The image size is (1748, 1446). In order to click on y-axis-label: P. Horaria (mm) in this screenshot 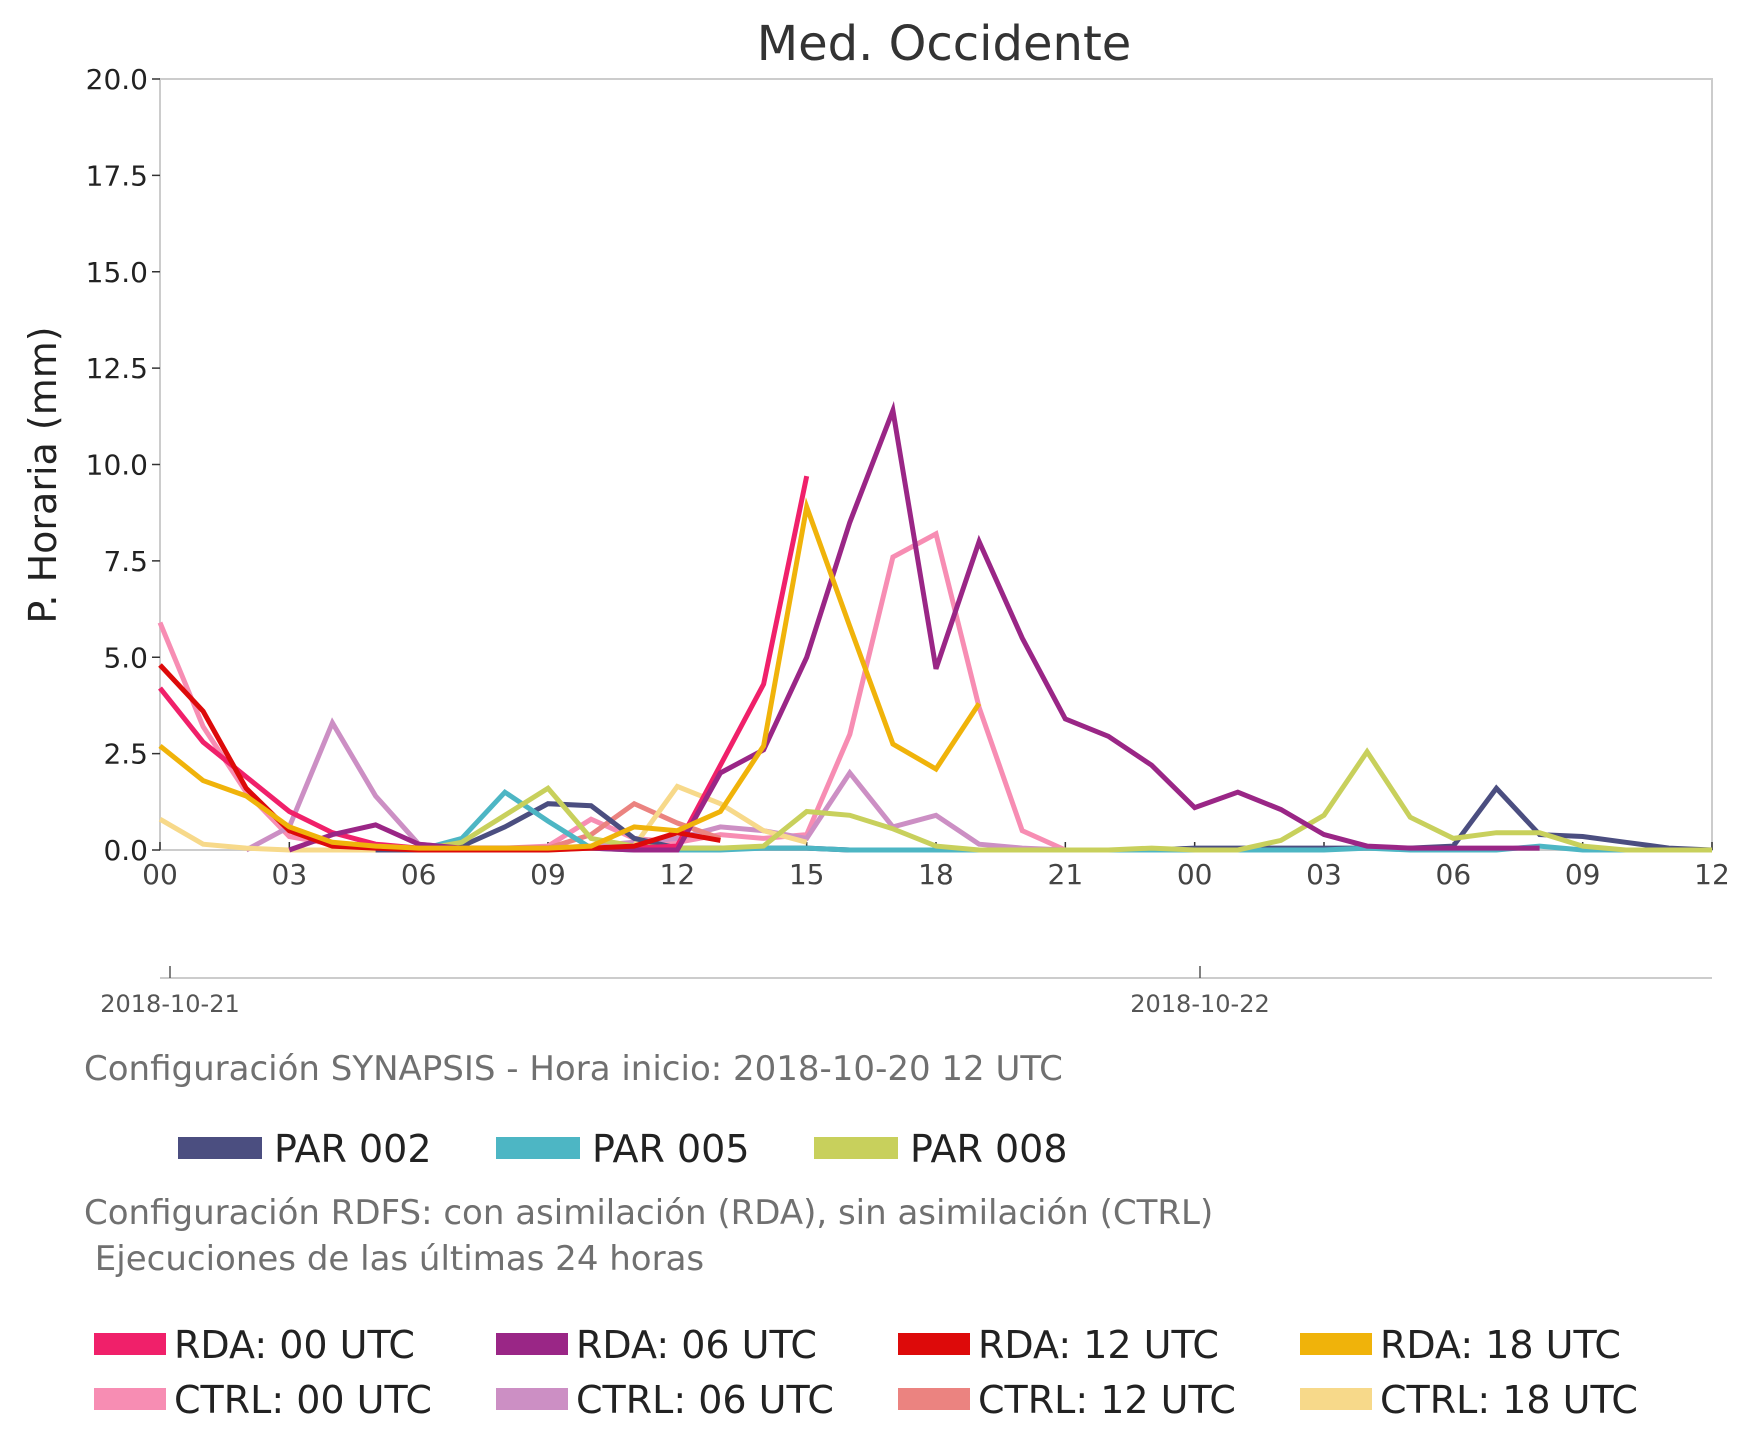, I will do `click(43, 474)`.